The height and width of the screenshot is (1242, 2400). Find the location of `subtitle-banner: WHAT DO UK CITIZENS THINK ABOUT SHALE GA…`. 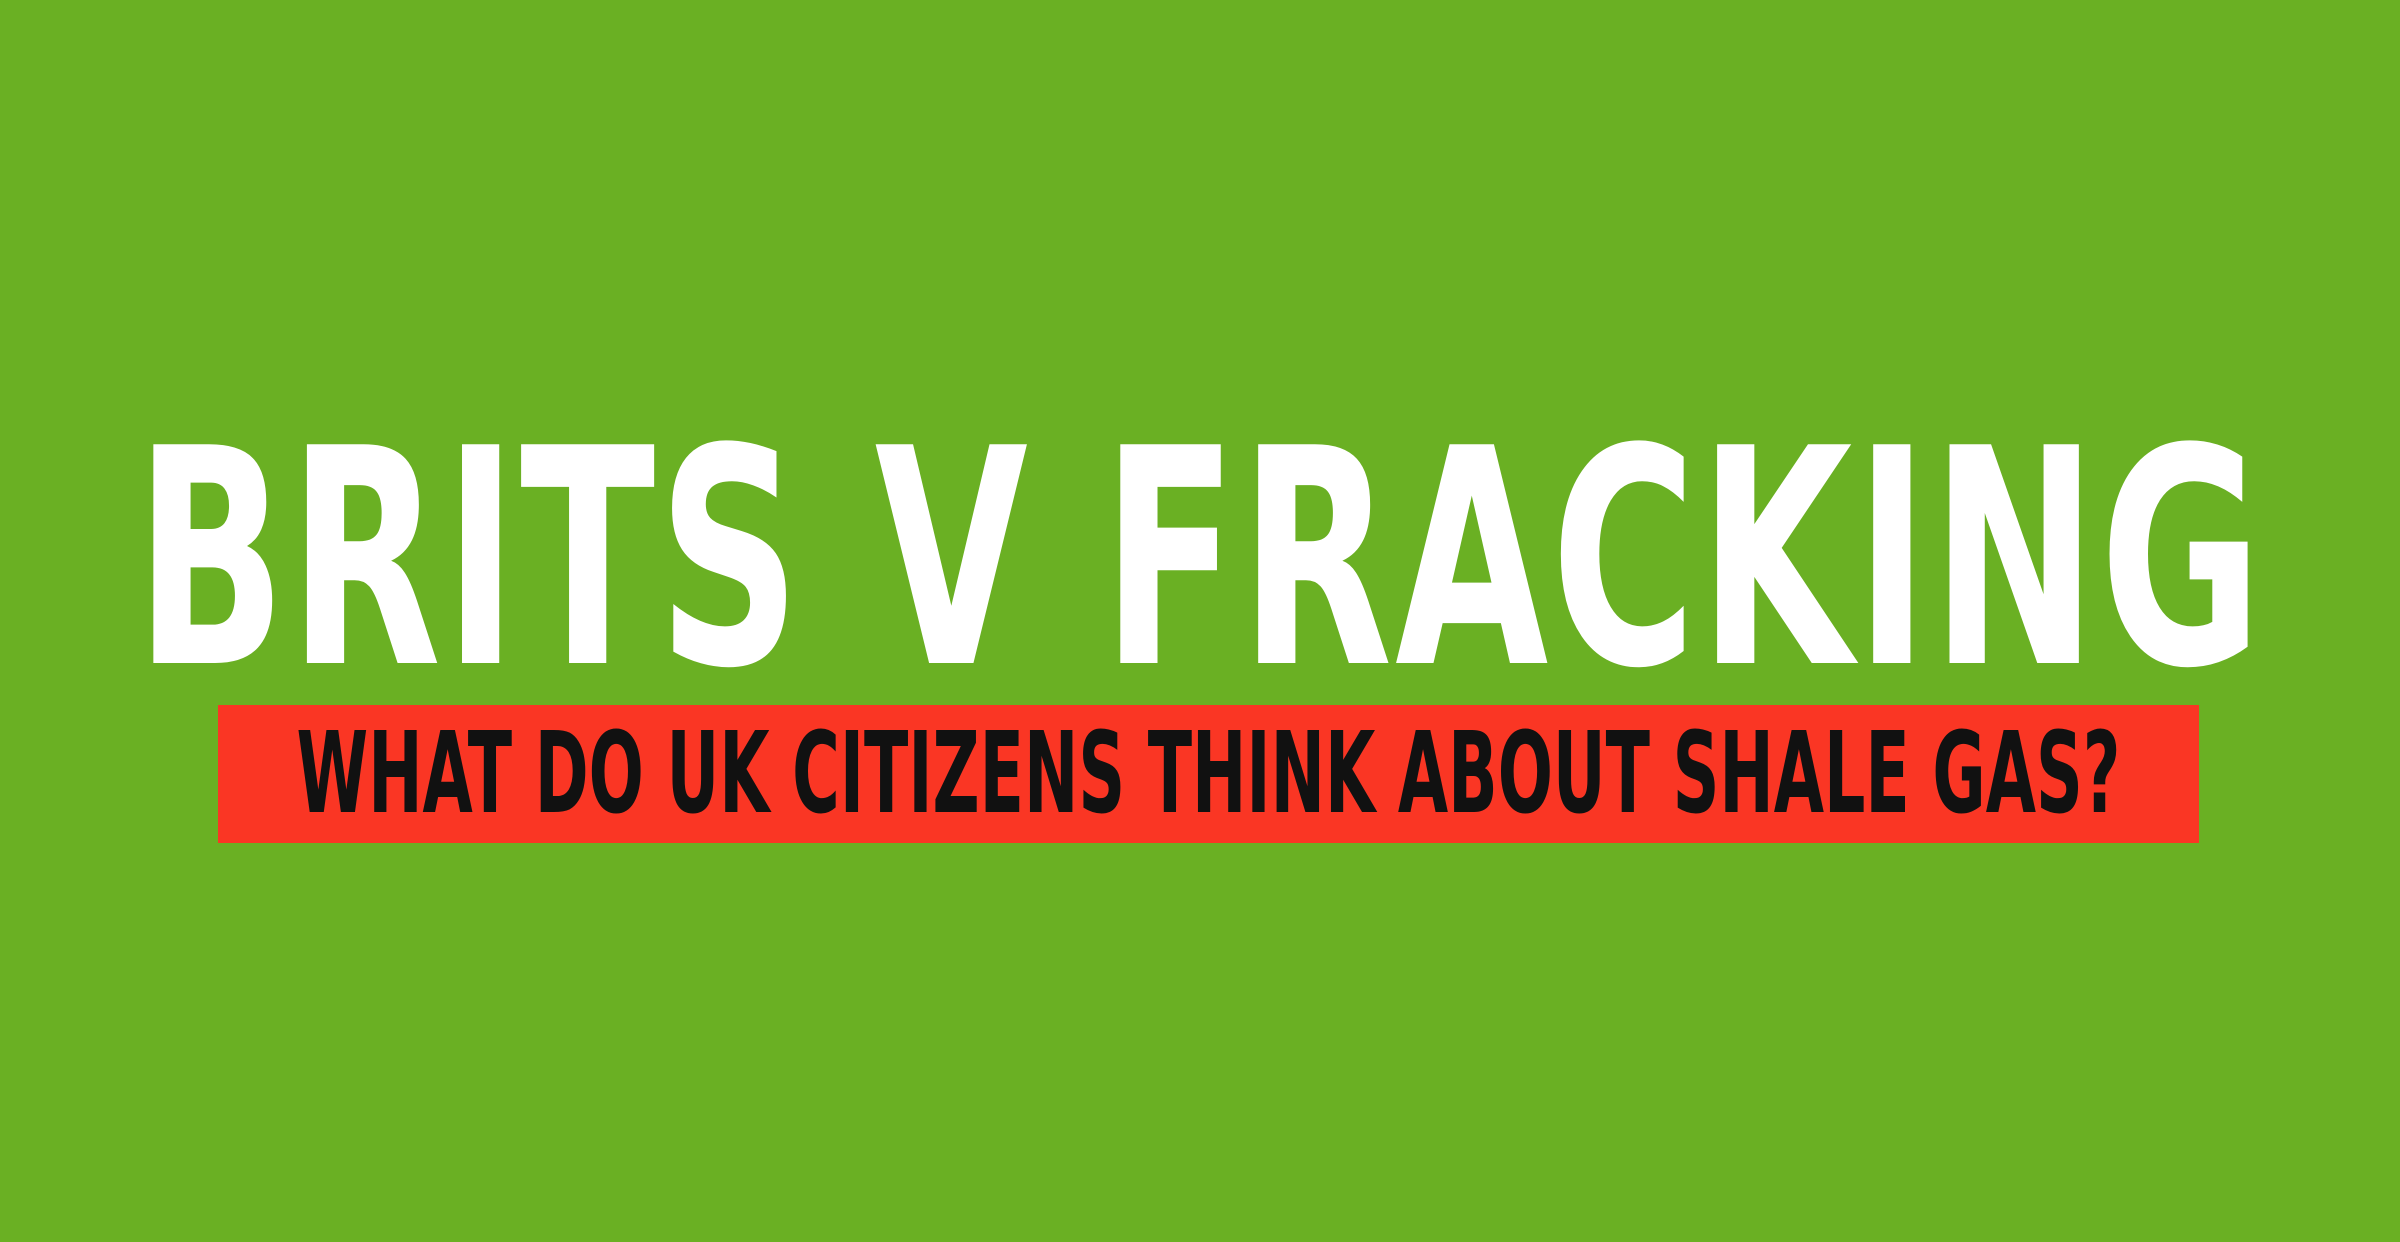

subtitle-banner: WHAT DO UK CITIZENS THINK ABOUT SHALE GA… is located at coordinates (1208, 774).